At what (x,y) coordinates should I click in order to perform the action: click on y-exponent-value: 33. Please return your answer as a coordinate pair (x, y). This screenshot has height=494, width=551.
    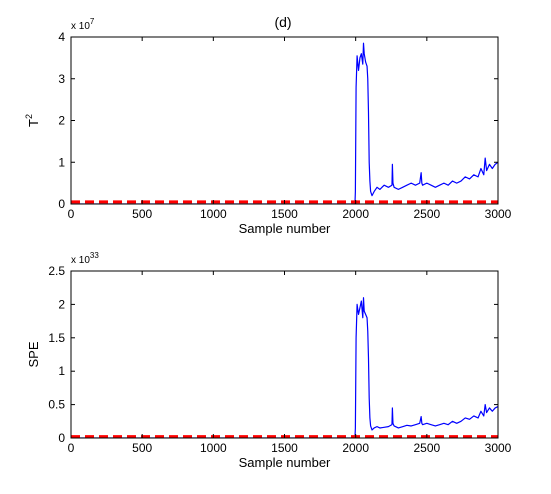
    Looking at the image, I should click on (94, 255).